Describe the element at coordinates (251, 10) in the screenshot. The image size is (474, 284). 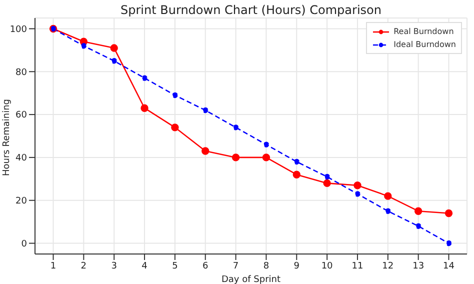
I see `chart-title: Sprint Burndown Chart (Hours) Comparison` at that location.